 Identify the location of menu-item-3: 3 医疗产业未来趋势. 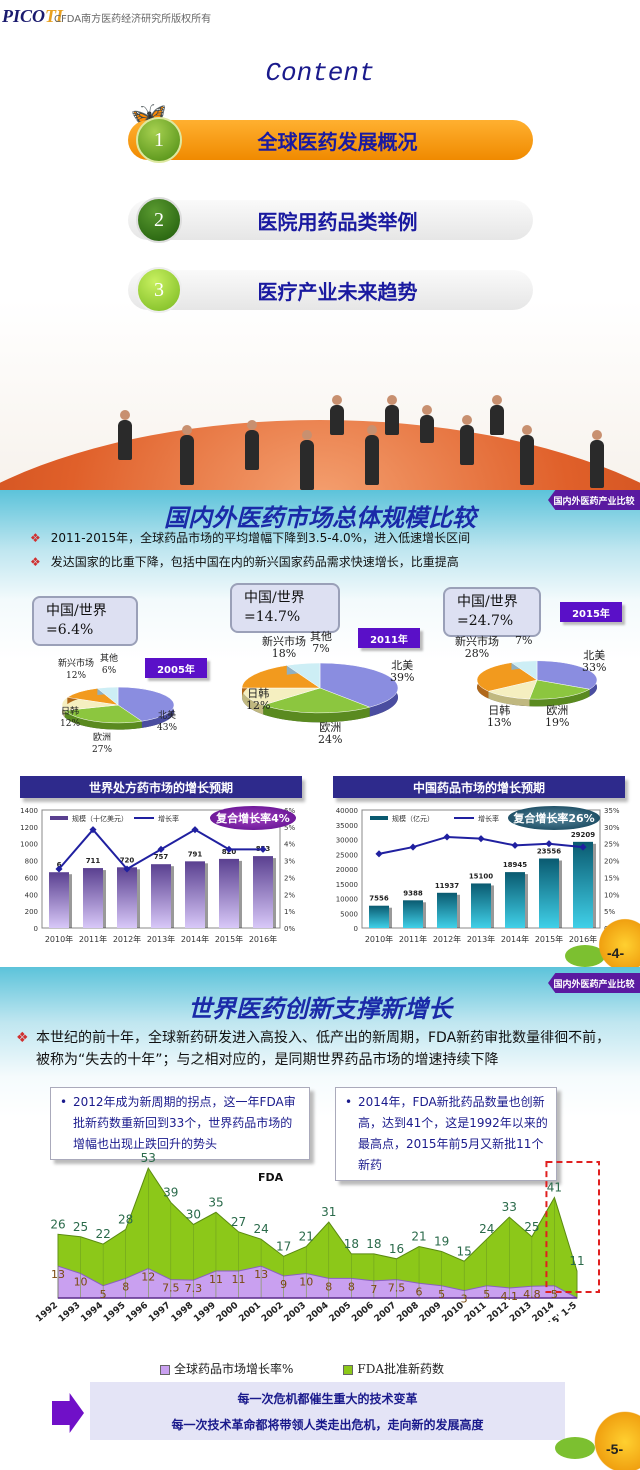
(330, 290).